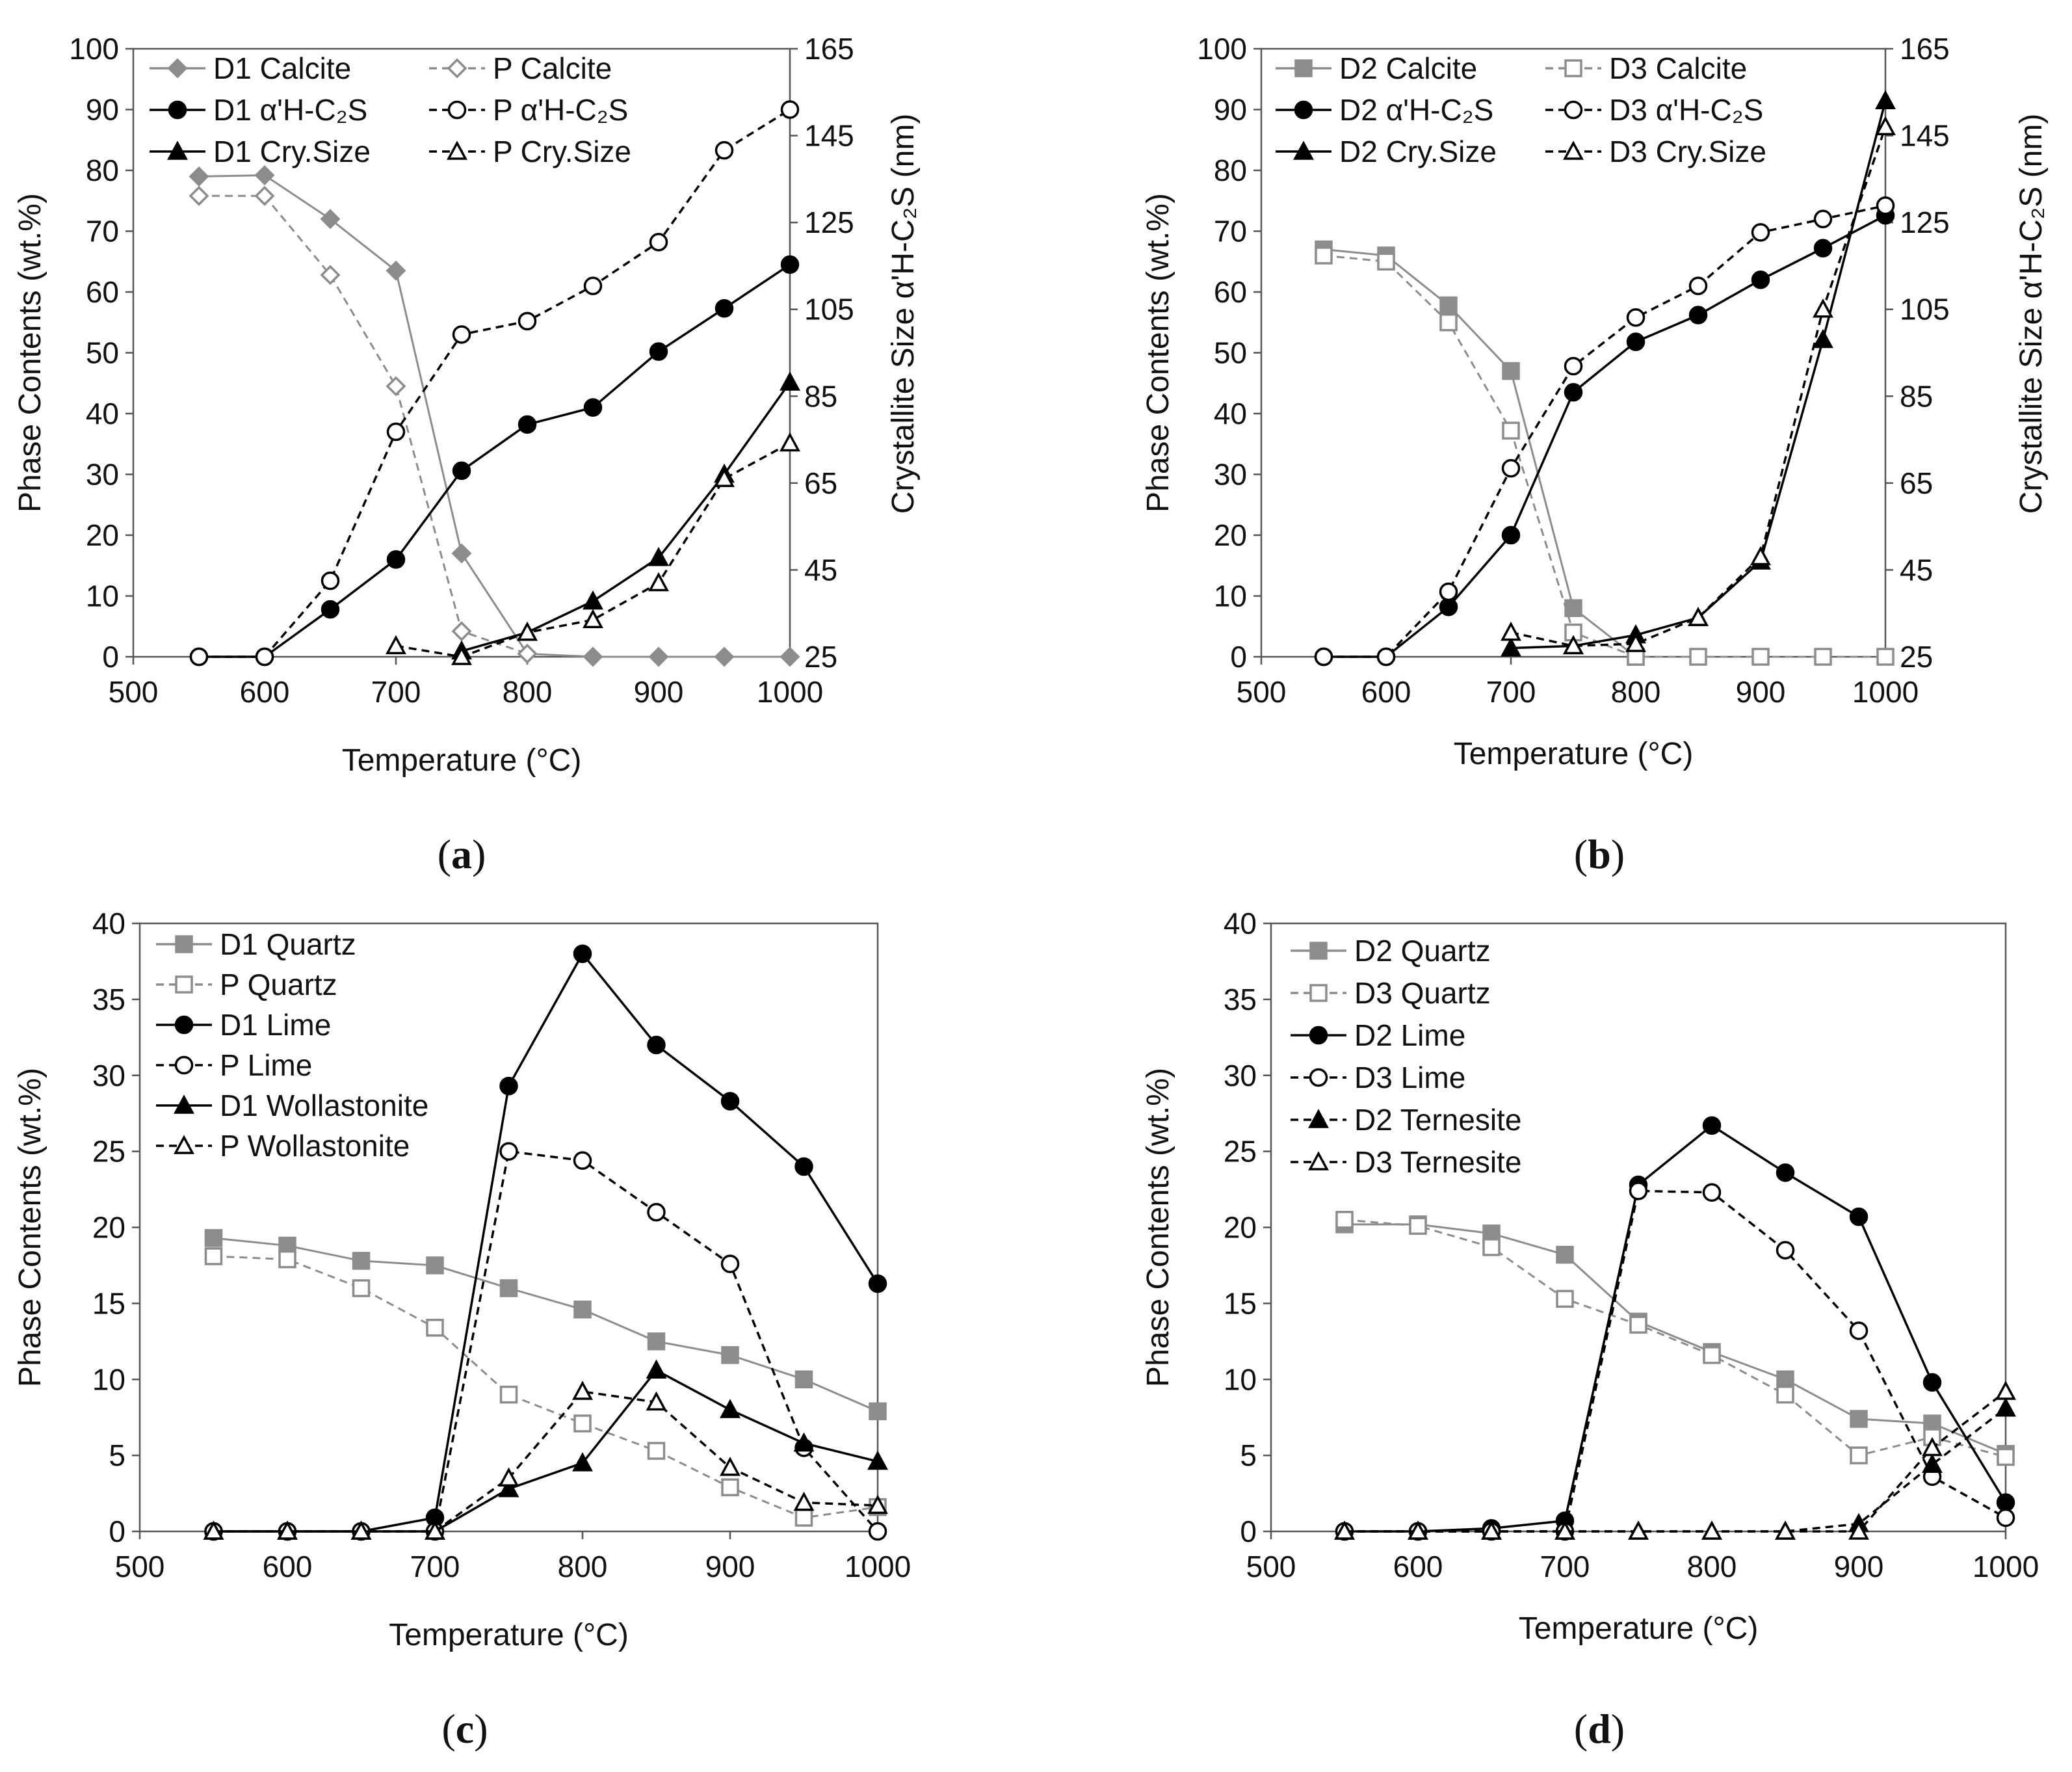 The height and width of the screenshot is (1772, 2072). What do you see at coordinates (1618, 1729) in the screenshot?
I see `panel-label-close: )` at bounding box center [1618, 1729].